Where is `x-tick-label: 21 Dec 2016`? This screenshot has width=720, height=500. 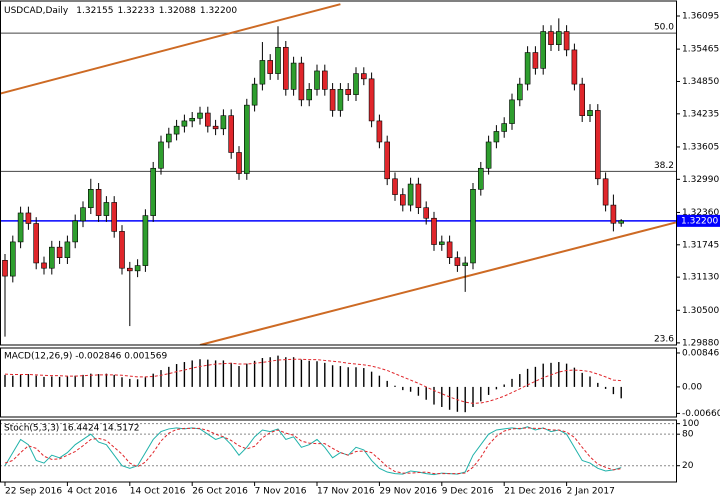
x-tick-label: 21 Dec 2016 is located at coordinates (533, 492).